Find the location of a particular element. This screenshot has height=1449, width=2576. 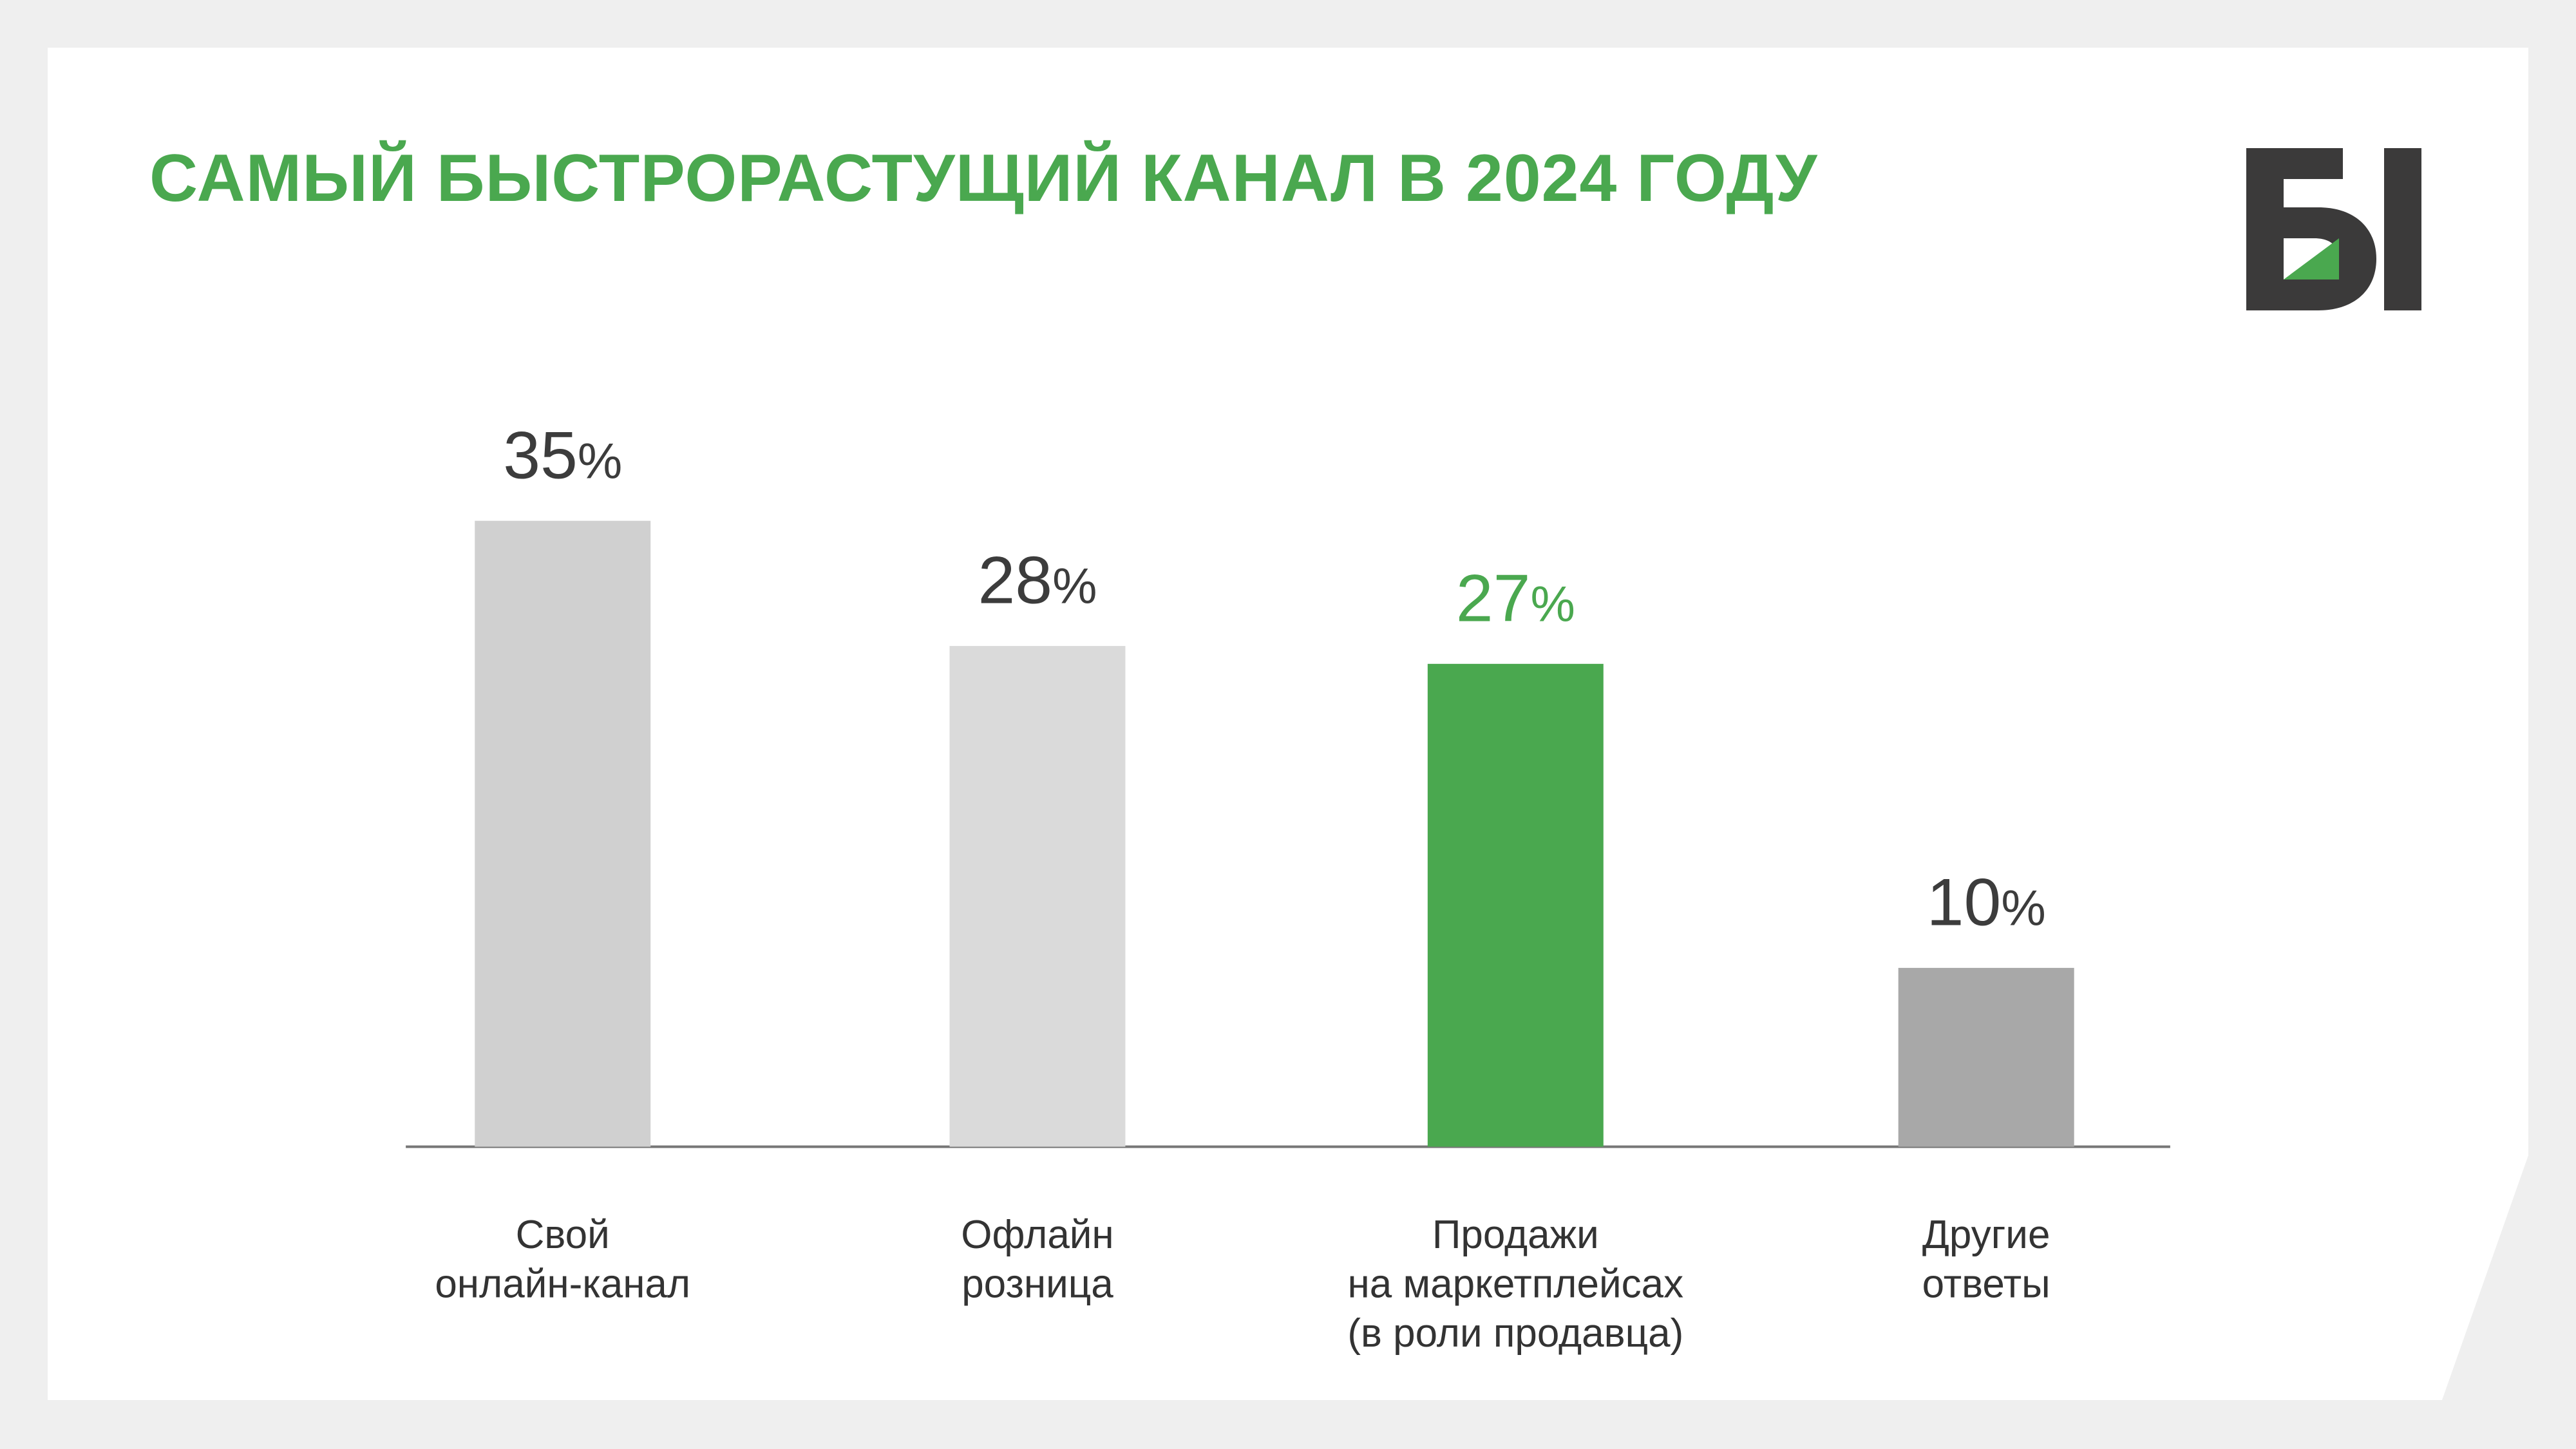

value-label-4: 10% is located at coordinates (1987, 903).